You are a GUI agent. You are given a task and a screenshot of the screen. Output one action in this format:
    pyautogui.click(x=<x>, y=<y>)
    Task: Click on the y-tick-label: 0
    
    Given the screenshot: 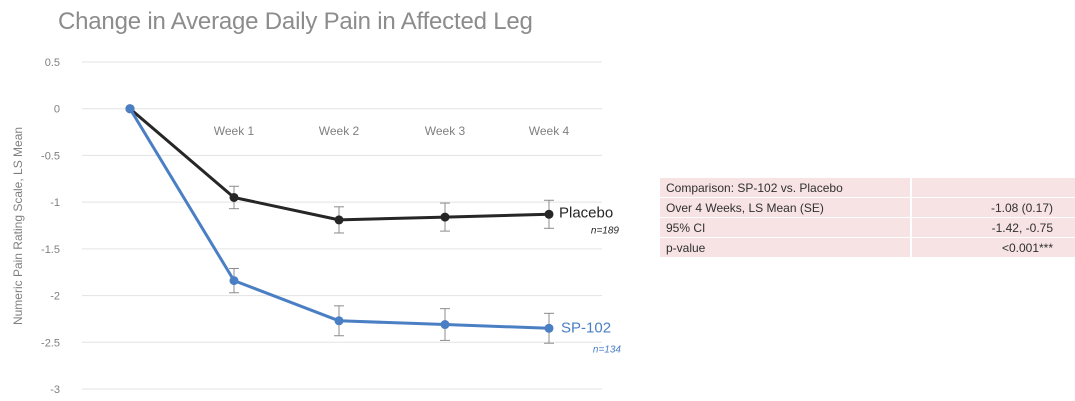 What is the action you would take?
    pyautogui.click(x=57, y=110)
    